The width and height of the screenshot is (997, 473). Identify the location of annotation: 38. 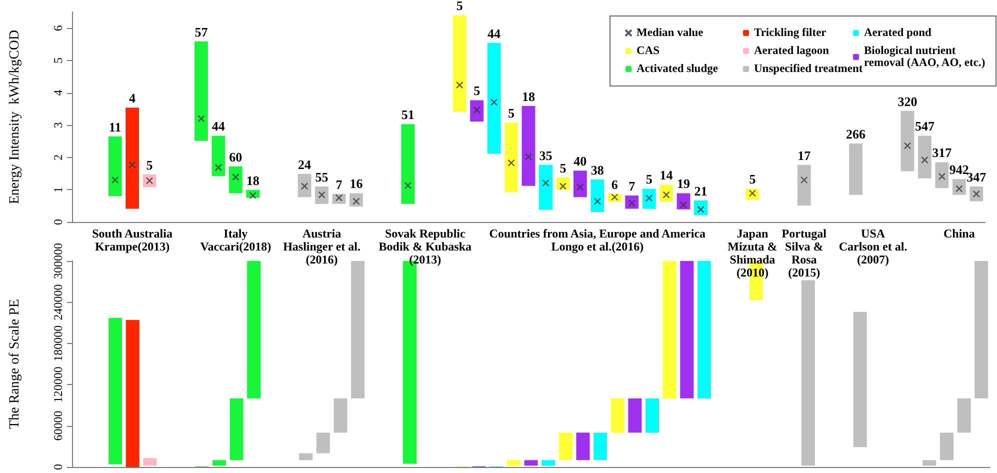
(597, 170).